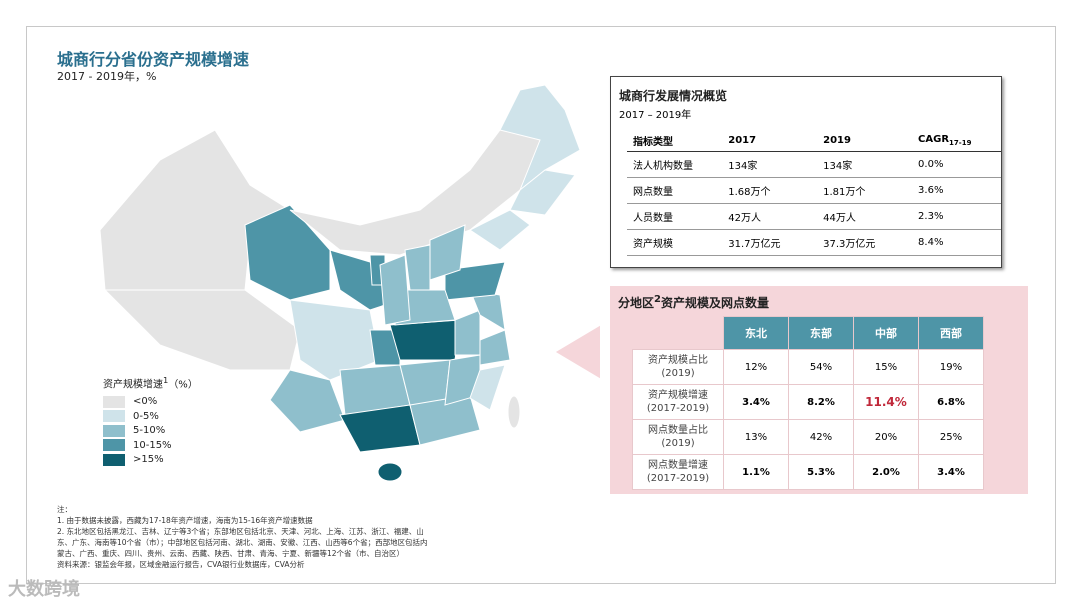  What do you see at coordinates (153, 59) in the screenshot?
I see `title: 城商行分省份资产规模增速` at bounding box center [153, 59].